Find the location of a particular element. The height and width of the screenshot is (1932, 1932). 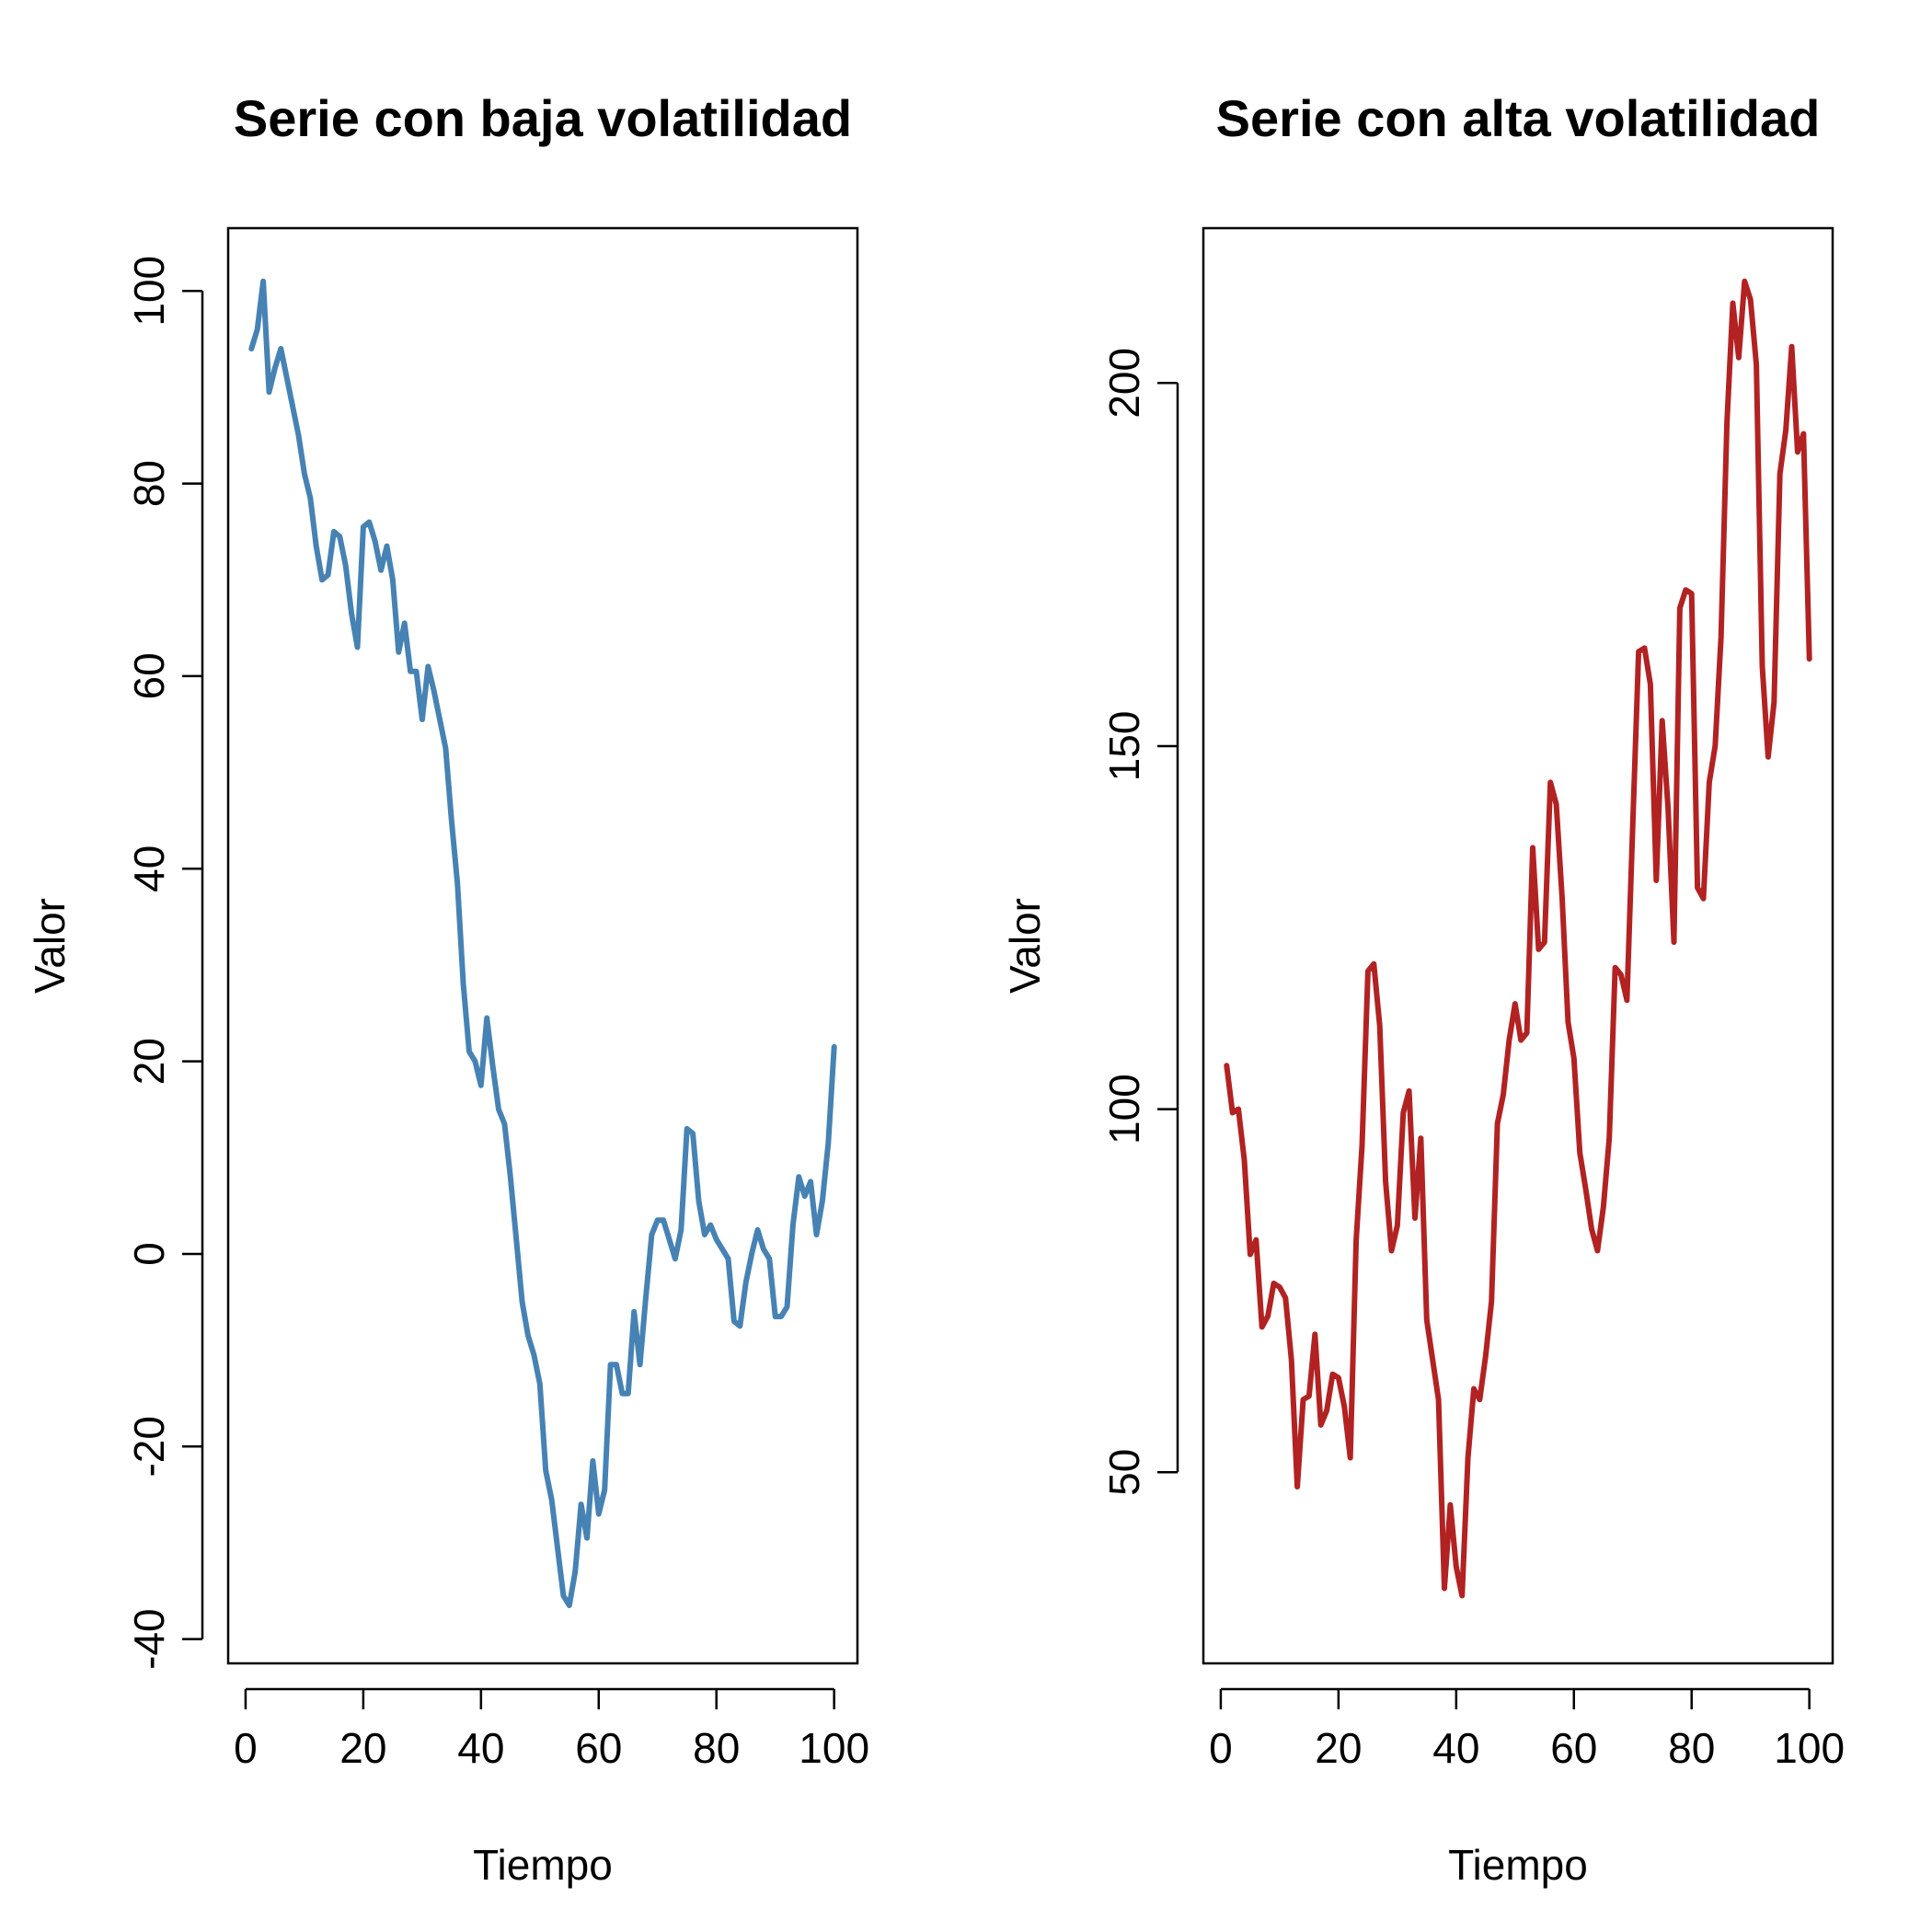

y-tick-label: 20 is located at coordinates (149, 1061).